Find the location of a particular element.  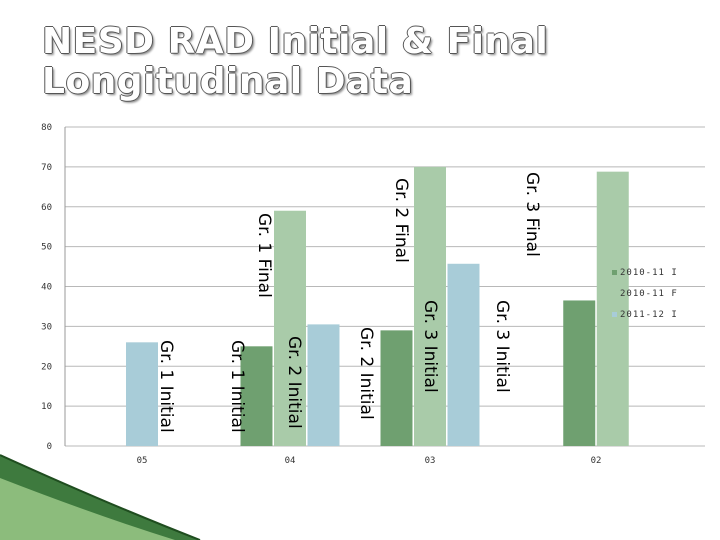

y-axis-ticks: 0 10 20 30 40 50 60 70 80 is located at coordinates (46, 287).